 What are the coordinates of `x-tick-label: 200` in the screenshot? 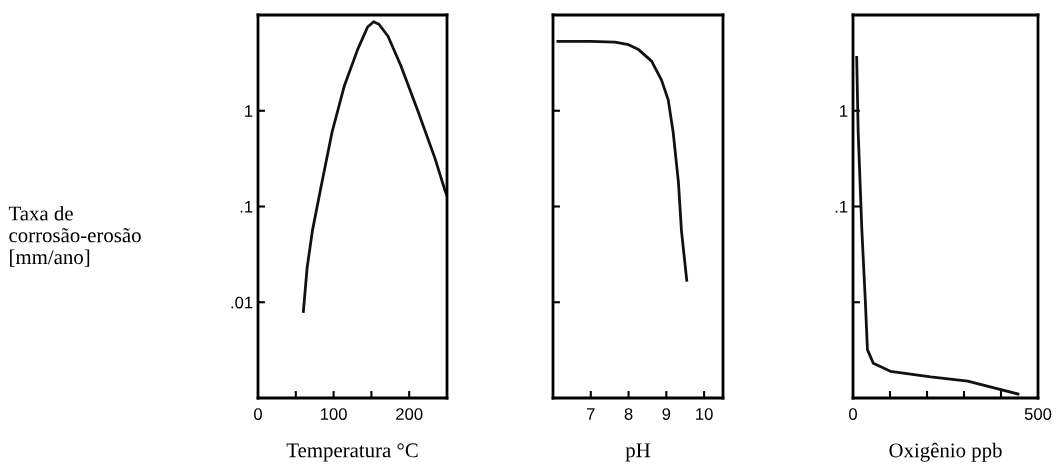 It's located at (409, 414).